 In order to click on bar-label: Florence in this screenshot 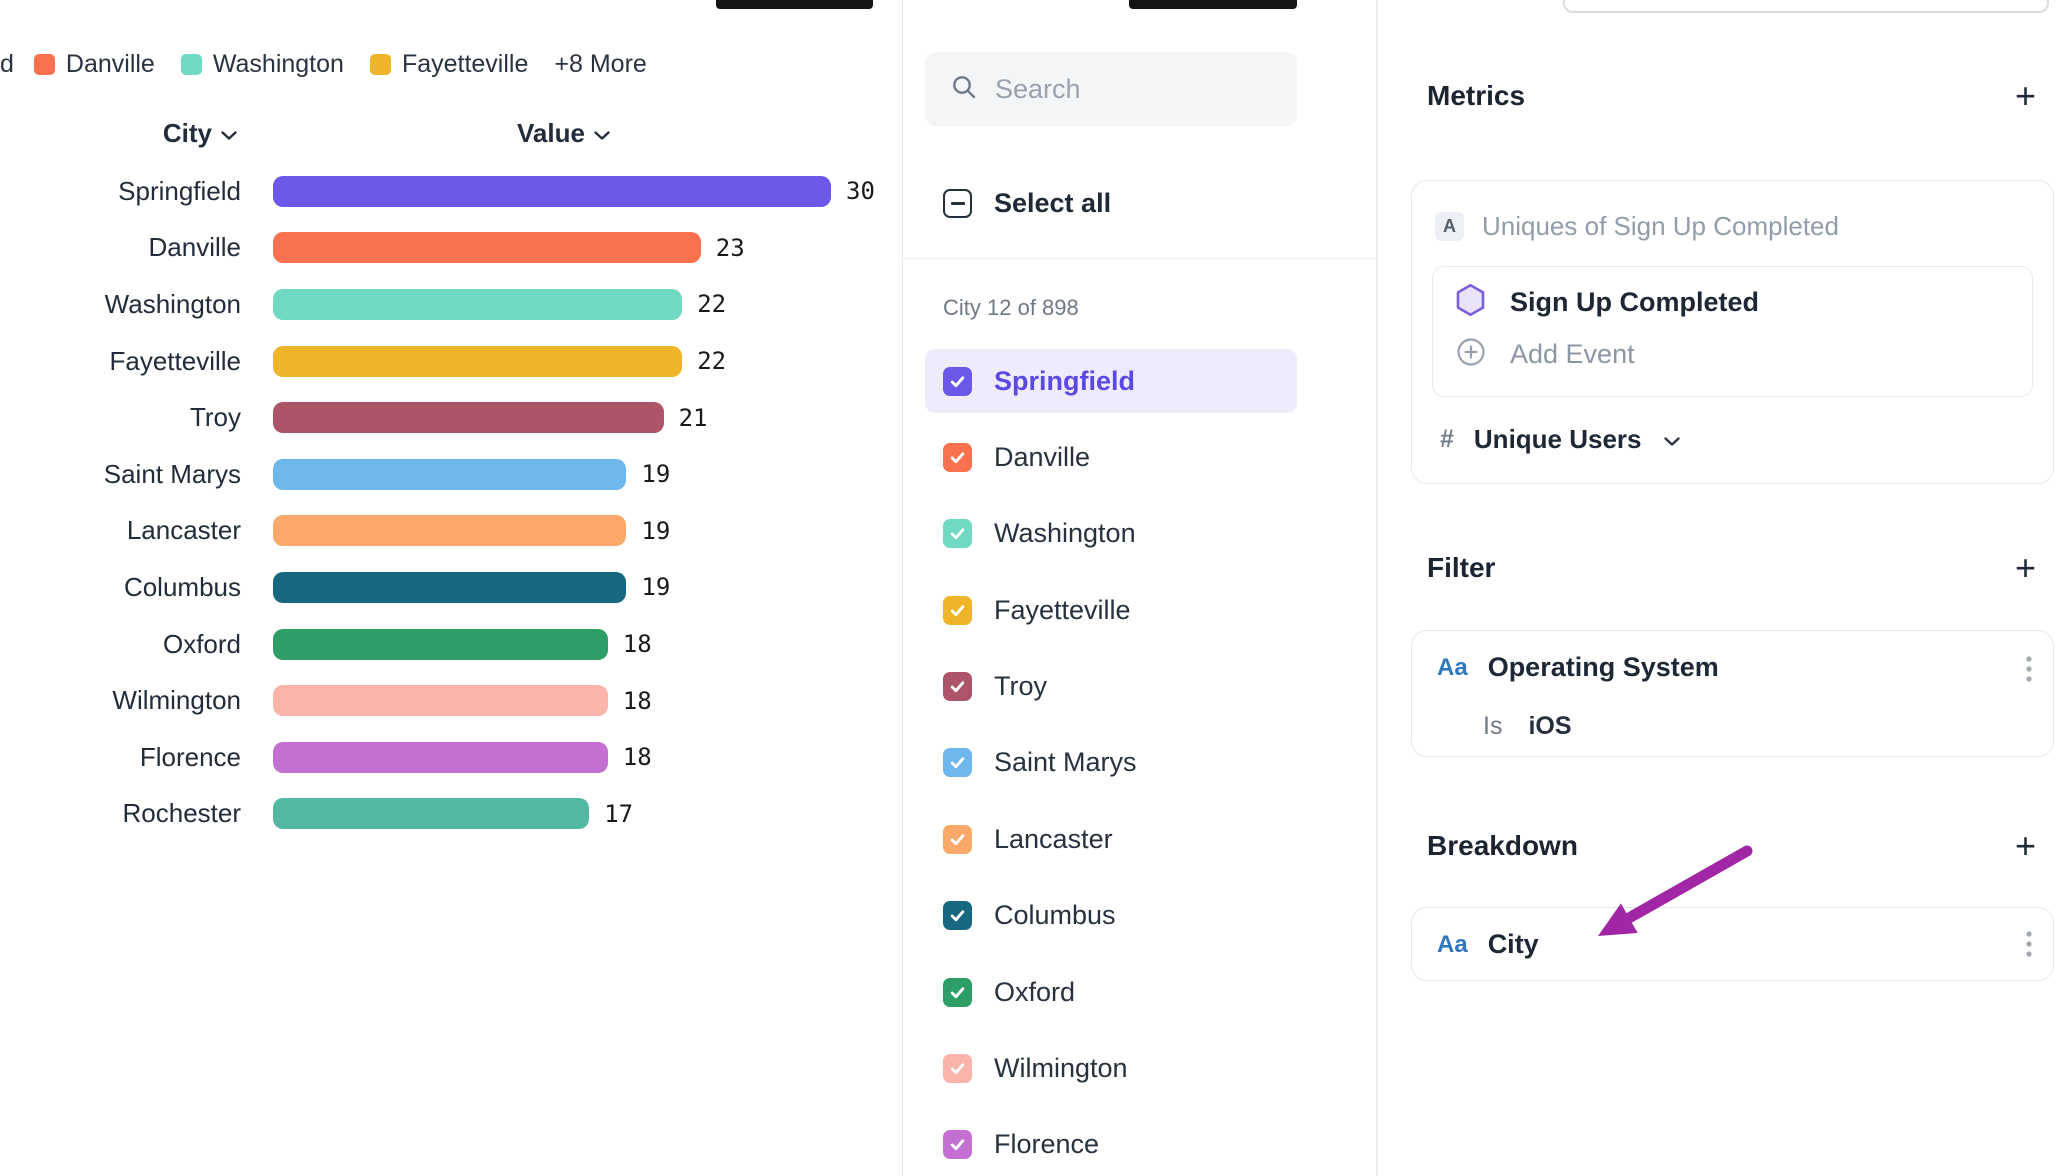, I will do `click(190, 756)`.